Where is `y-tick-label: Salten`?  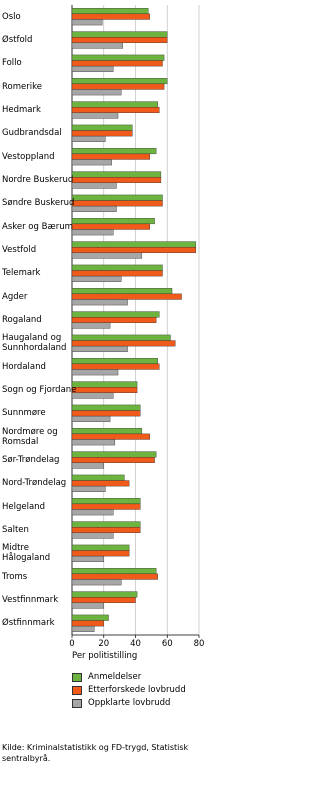
y-tick-label: Salten is located at coordinates (15, 530).